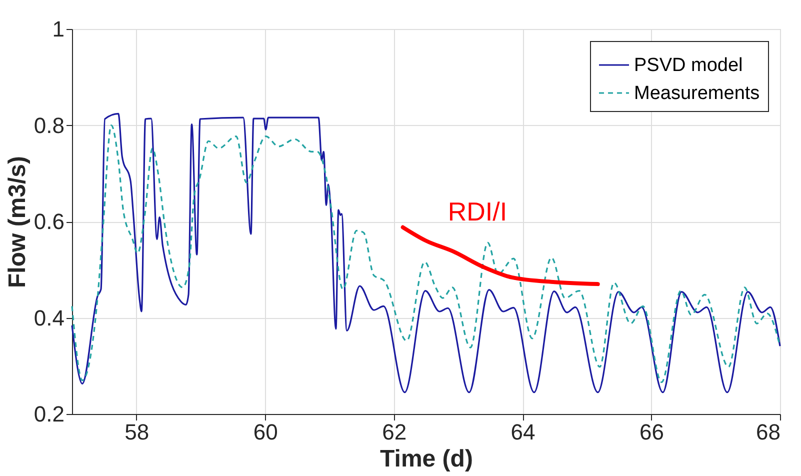  I want to click on y-tick-label: 0.4, so click(49, 317).